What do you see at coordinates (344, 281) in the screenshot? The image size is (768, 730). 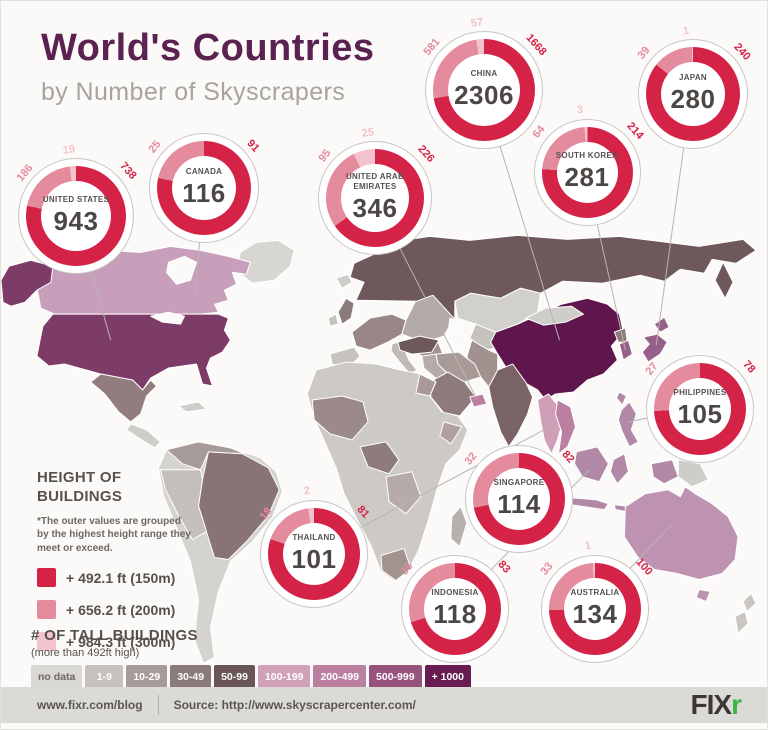 I see `map-region-iceland` at bounding box center [344, 281].